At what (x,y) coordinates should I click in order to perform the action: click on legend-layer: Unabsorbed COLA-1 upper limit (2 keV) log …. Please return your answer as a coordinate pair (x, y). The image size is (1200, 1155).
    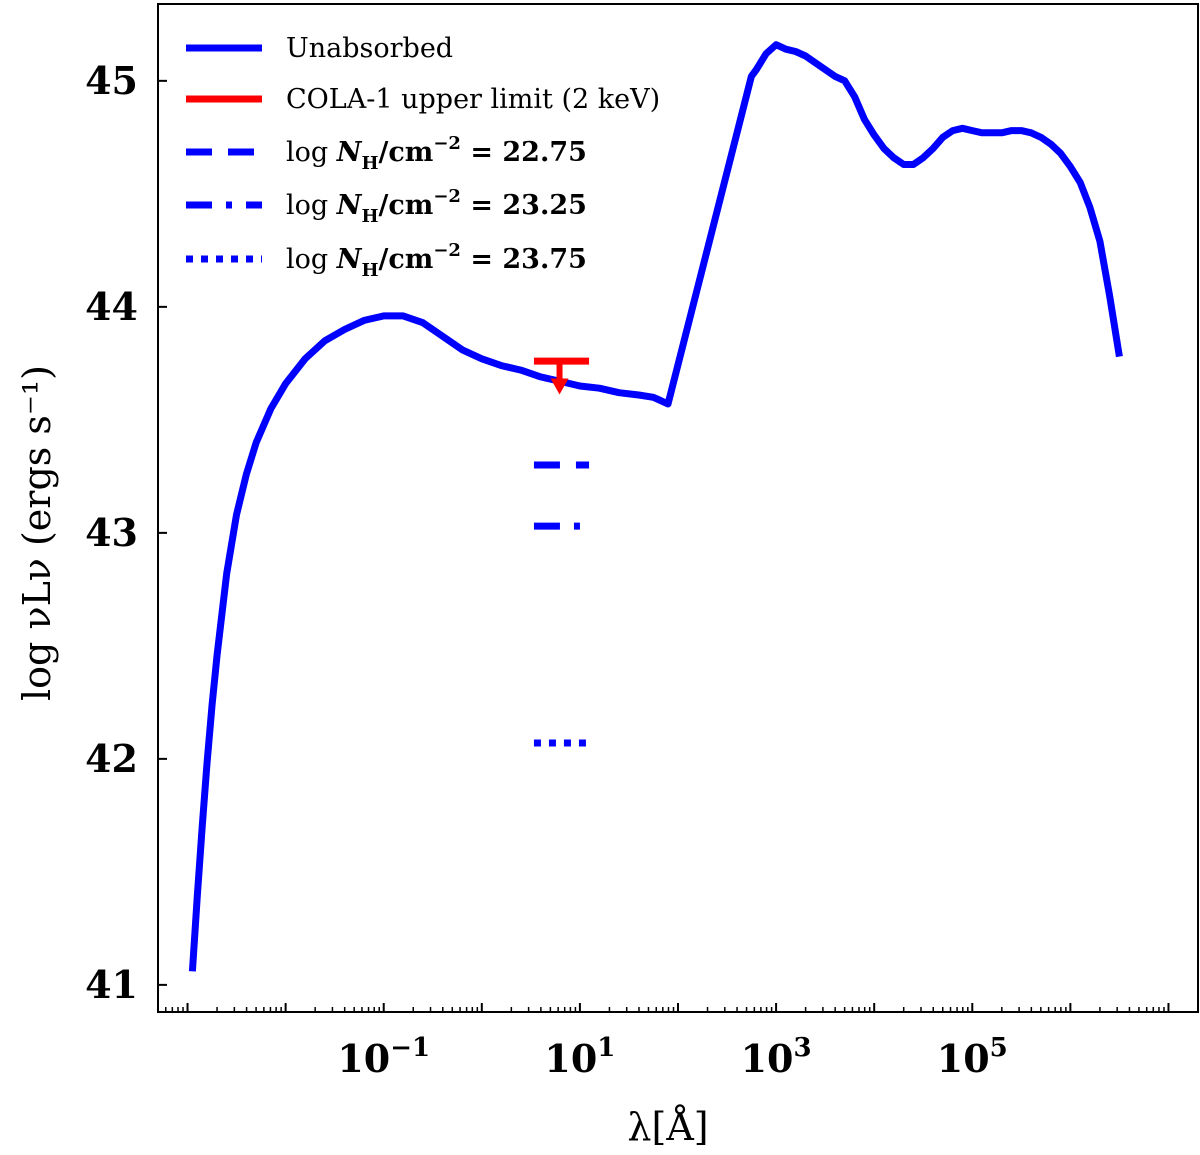
    Looking at the image, I should click on (423, 157).